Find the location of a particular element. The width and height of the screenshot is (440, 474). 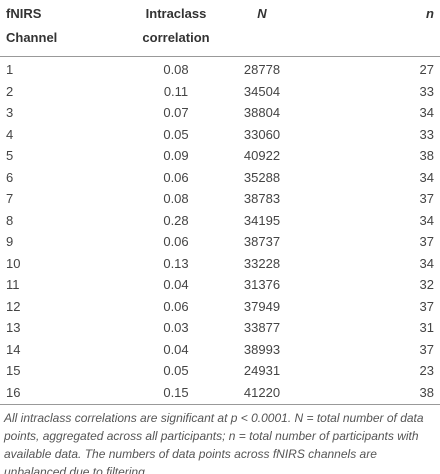

column-header: correlation is located at coordinates (176, 37).